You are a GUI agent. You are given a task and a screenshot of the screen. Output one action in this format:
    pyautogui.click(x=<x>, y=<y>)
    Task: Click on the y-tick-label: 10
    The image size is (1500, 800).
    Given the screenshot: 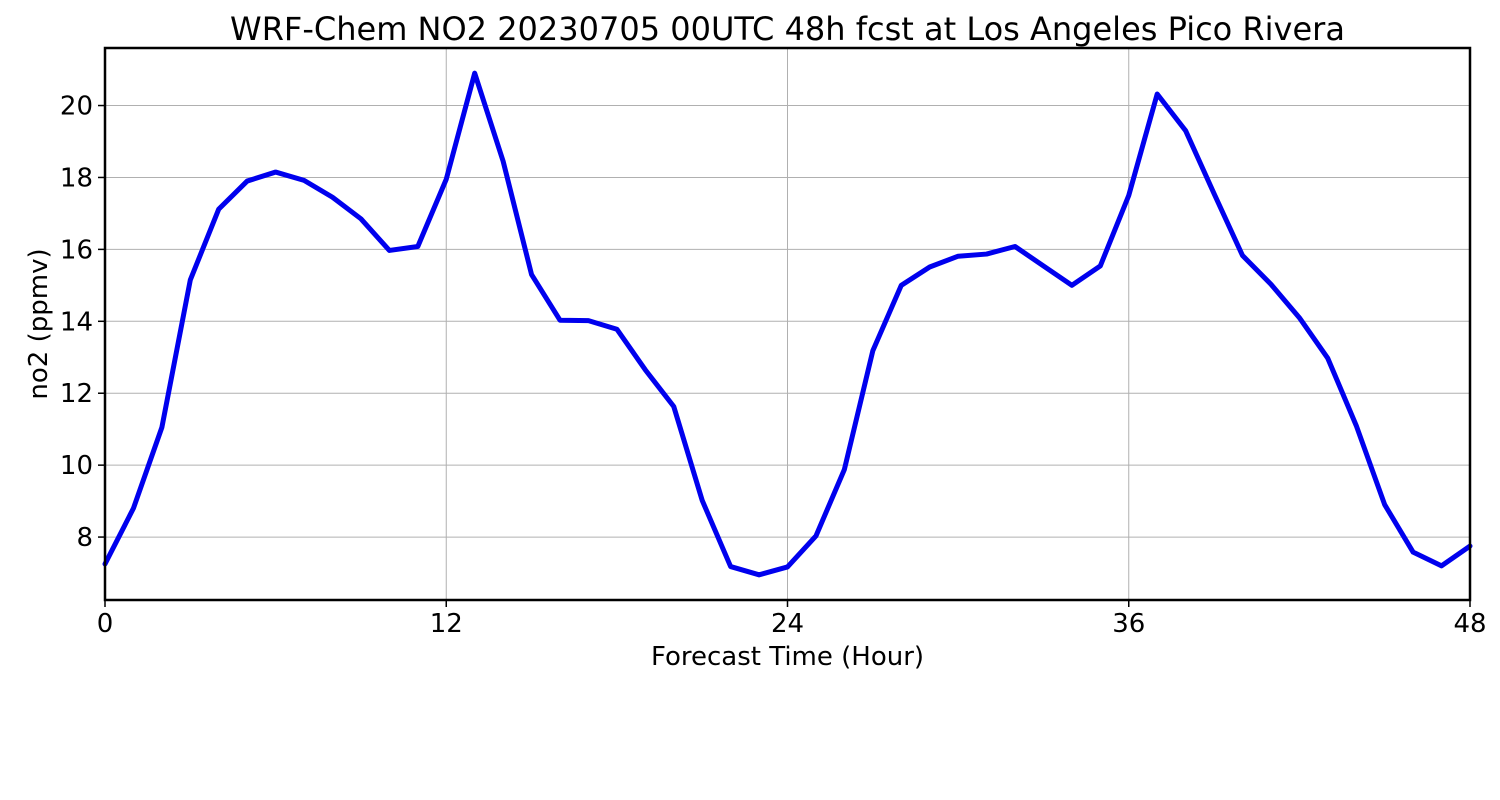 What is the action you would take?
    pyautogui.click(x=76, y=466)
    